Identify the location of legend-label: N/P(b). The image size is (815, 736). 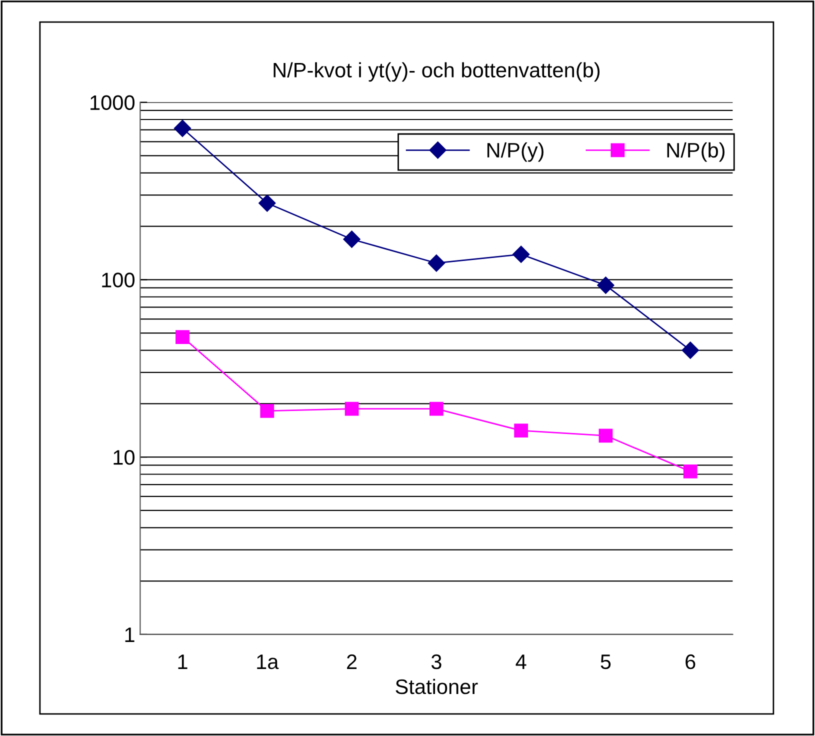
(695, 152).